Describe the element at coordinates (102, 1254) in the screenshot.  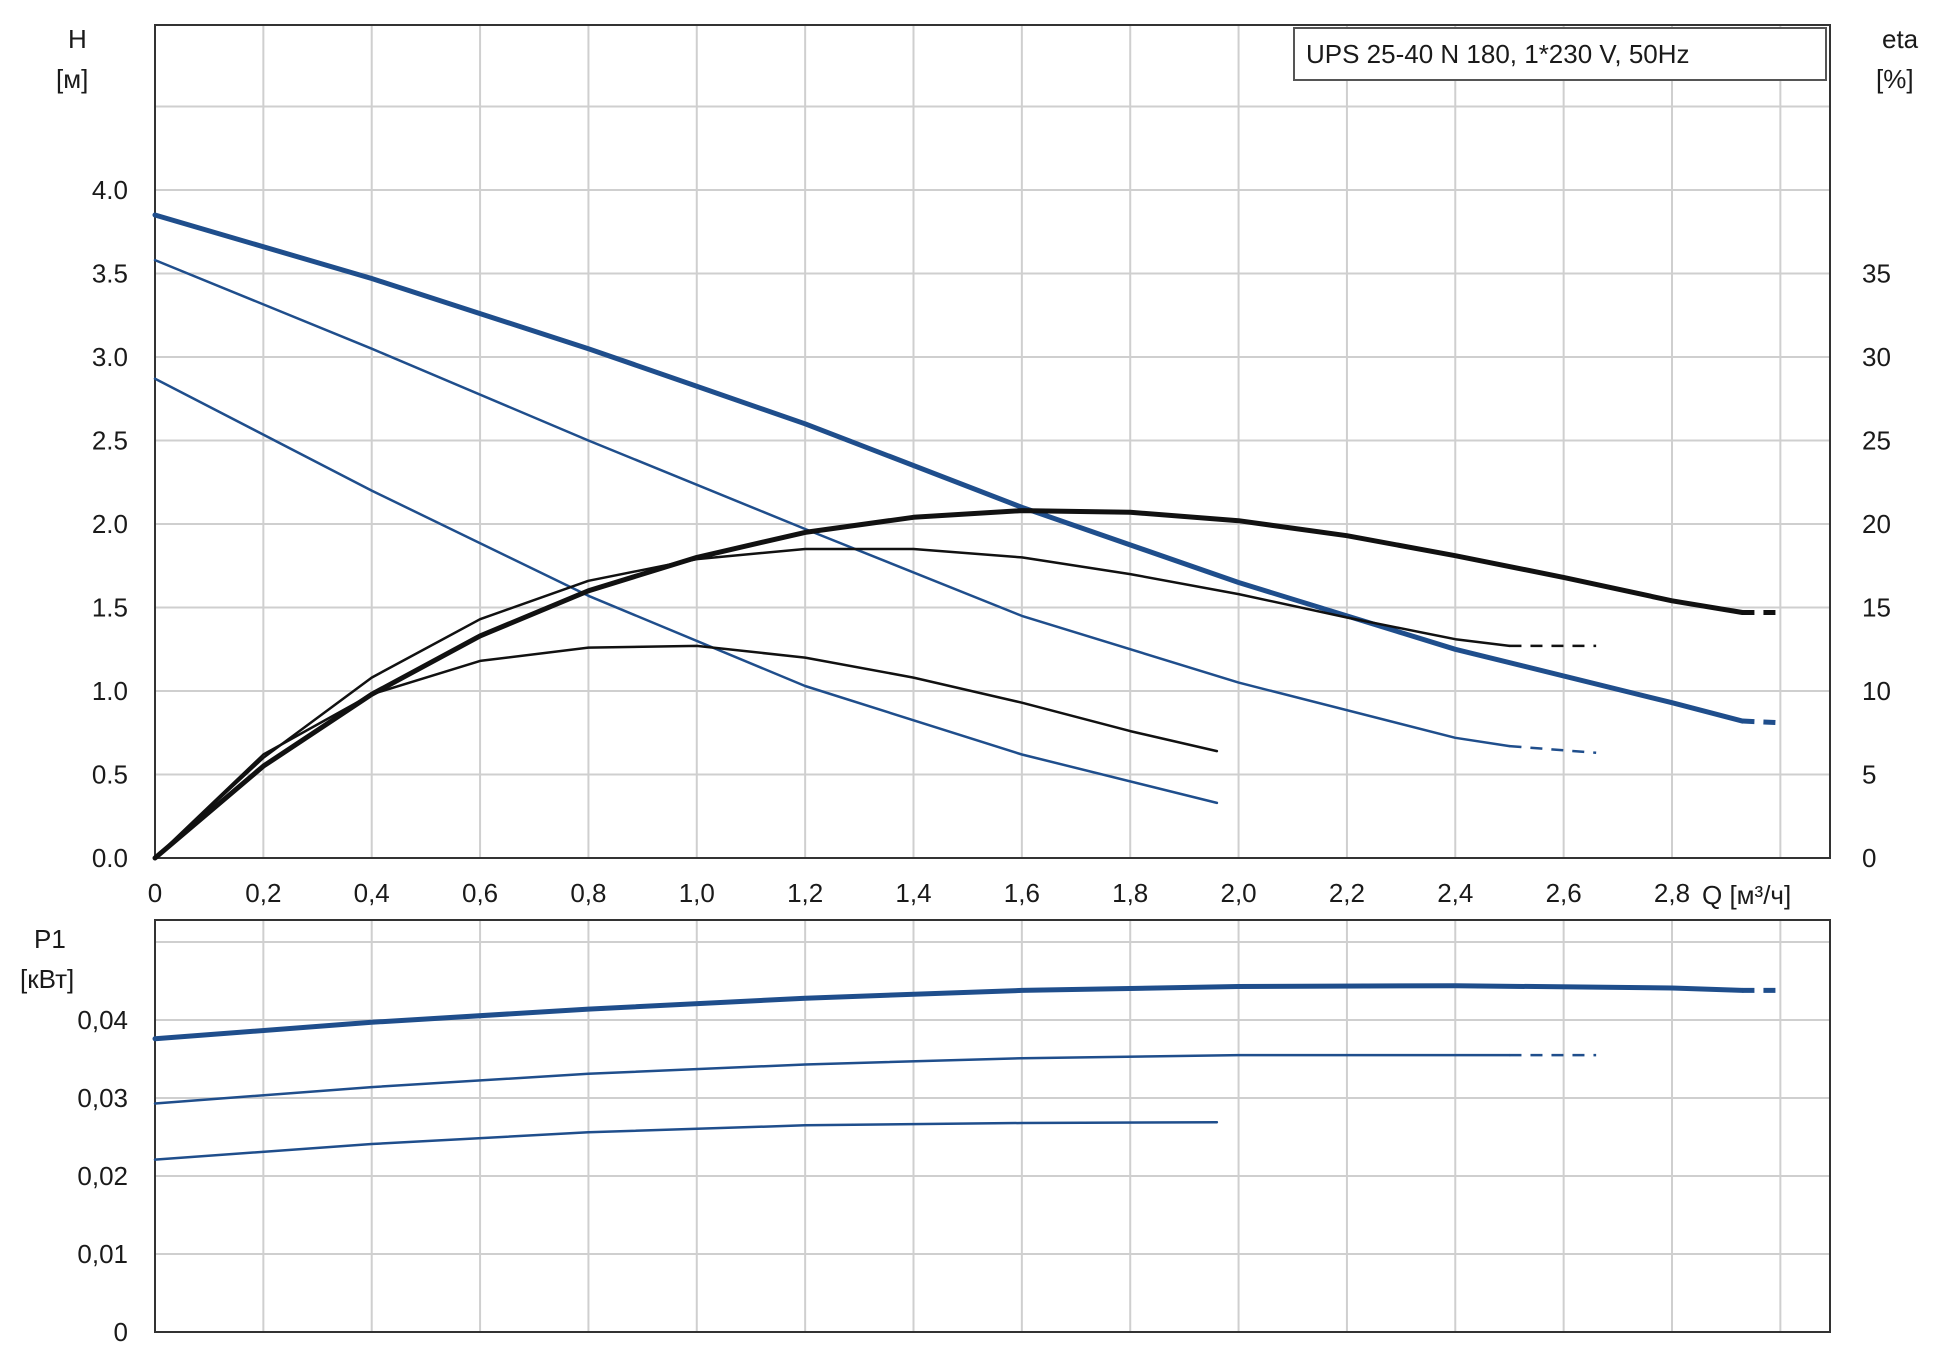
I see `p1-tick-label: 0,01` at that location.